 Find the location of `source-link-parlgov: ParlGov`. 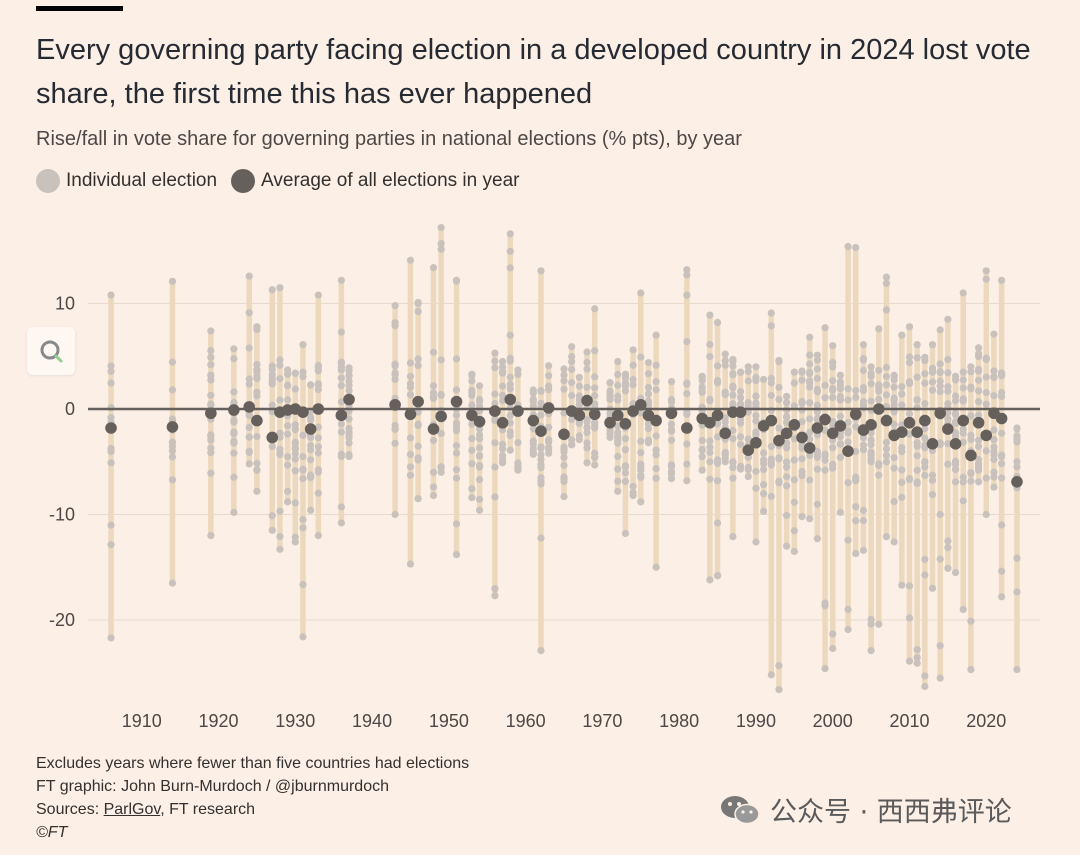

source-link-parlgov: ParlGov is located at coordinates (132, 809).